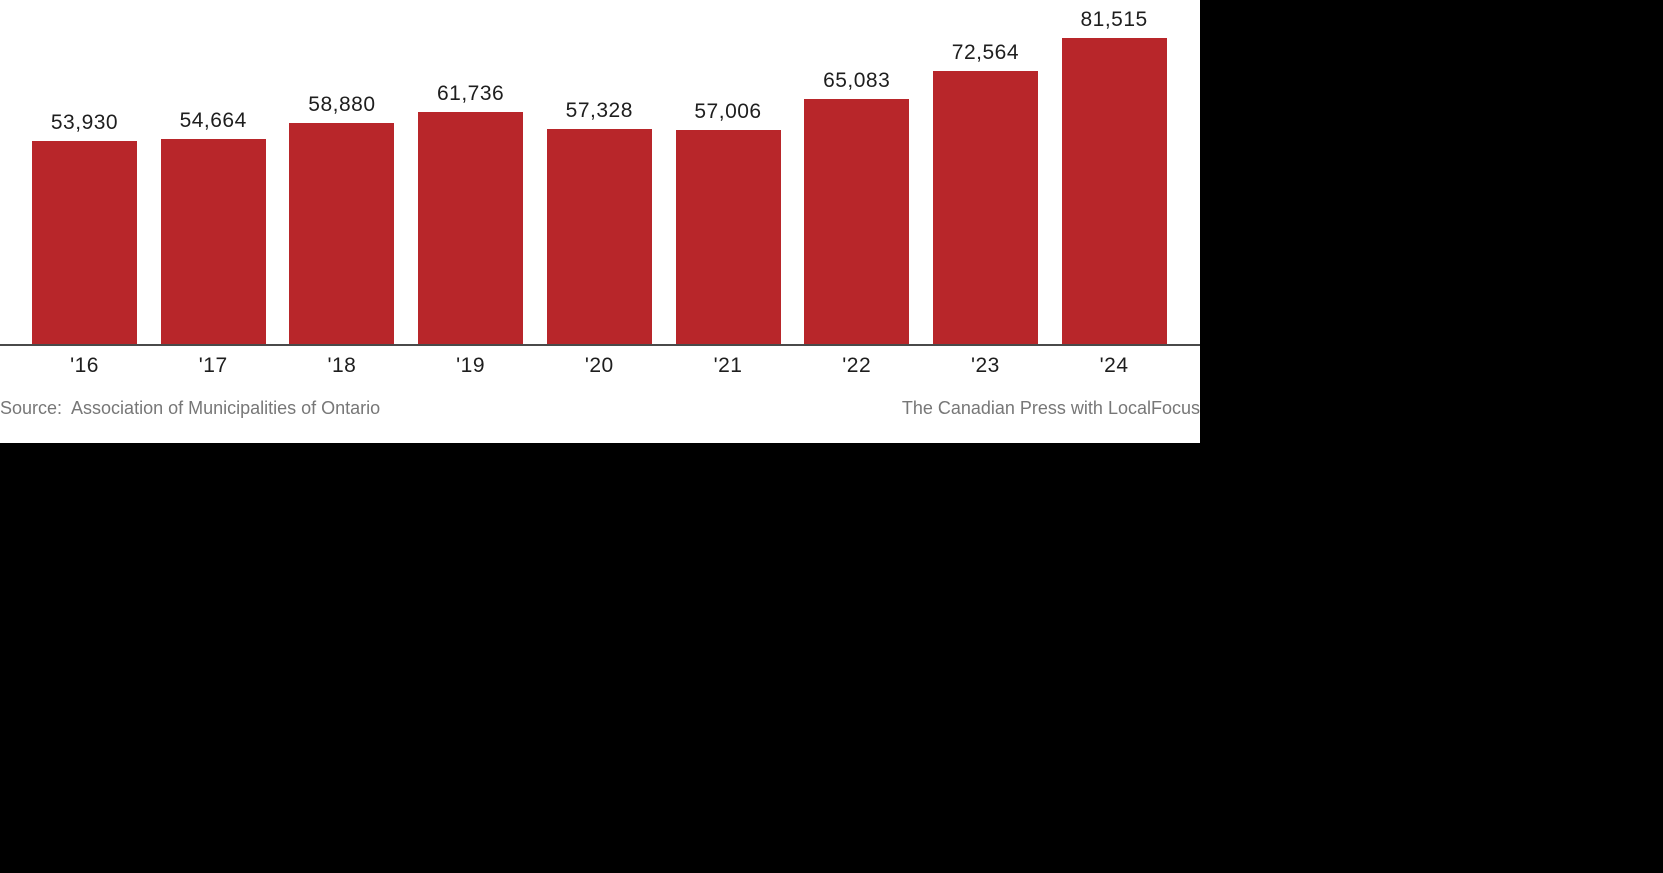 The height and width of the screenshot is (873, 1663). What do you see at coordinates (728, 365) in the screenshot?
I see `x-tick-label: '21` at bounding box center [728, 365].